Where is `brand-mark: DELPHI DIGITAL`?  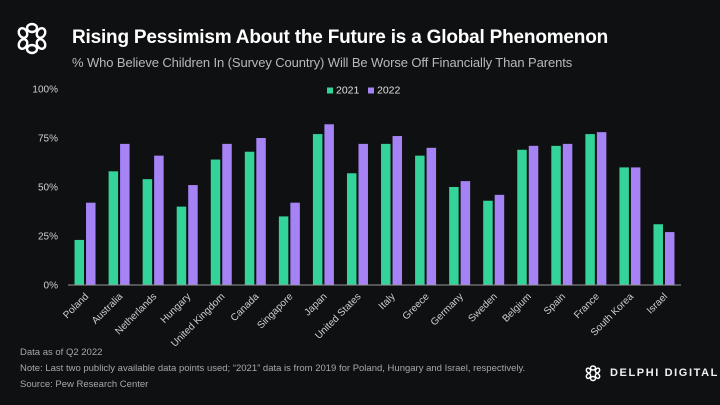 brand-mark: DELPHI DIGITAL is located at coordinates (651, 373).